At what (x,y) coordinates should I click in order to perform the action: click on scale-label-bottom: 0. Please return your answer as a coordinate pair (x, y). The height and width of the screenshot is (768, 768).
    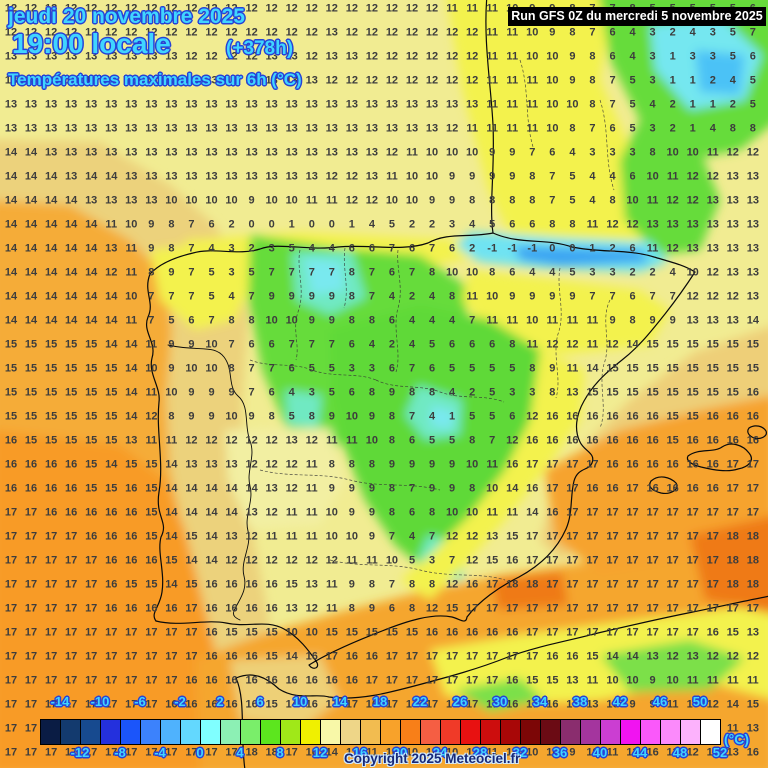
    Looking at the image, I should click on (200, 752).